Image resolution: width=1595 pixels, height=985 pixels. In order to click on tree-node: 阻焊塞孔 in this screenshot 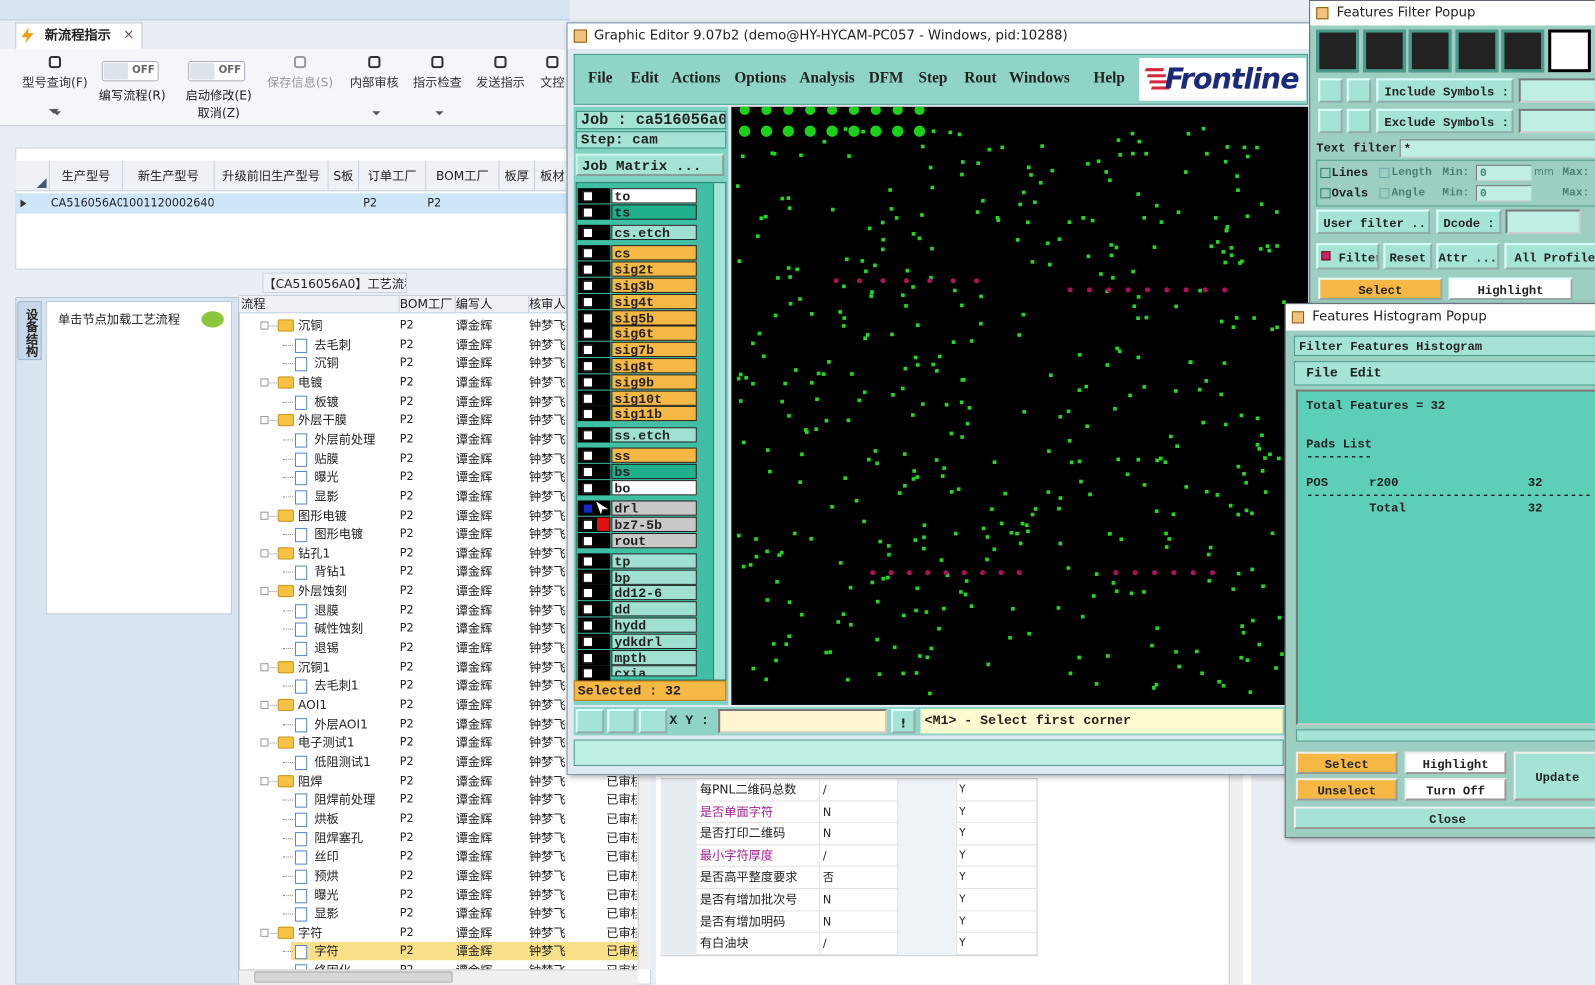, I will do `click(339, 837)`.